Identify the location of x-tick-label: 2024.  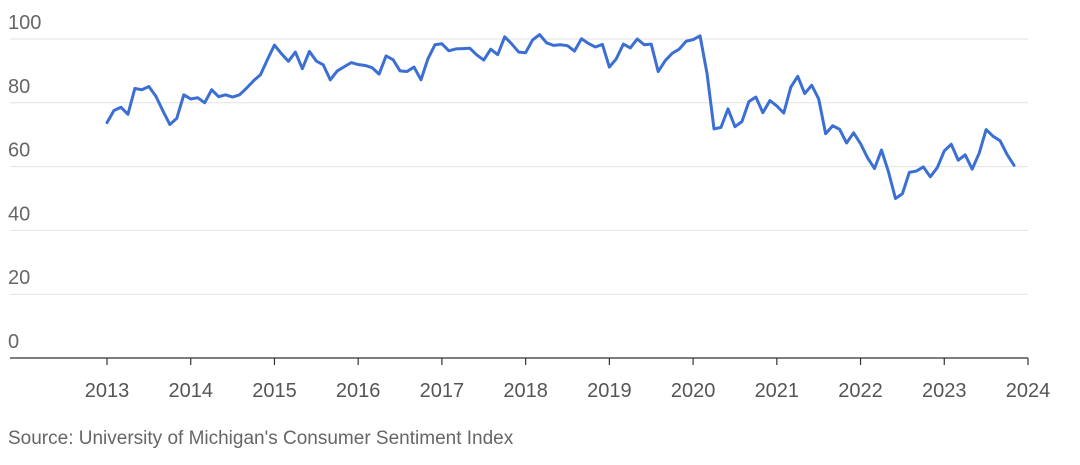
(1028, 391).